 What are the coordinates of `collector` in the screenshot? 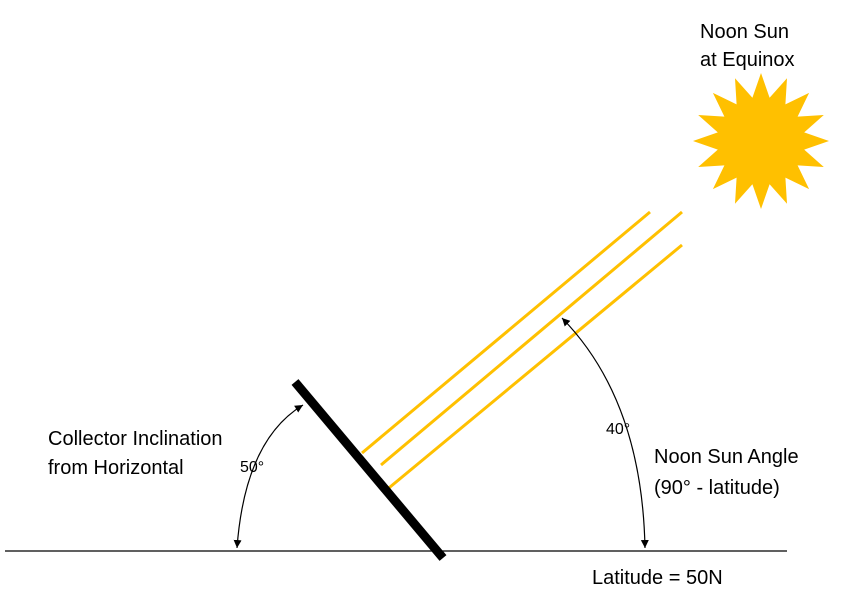 It's located at (369, 470).